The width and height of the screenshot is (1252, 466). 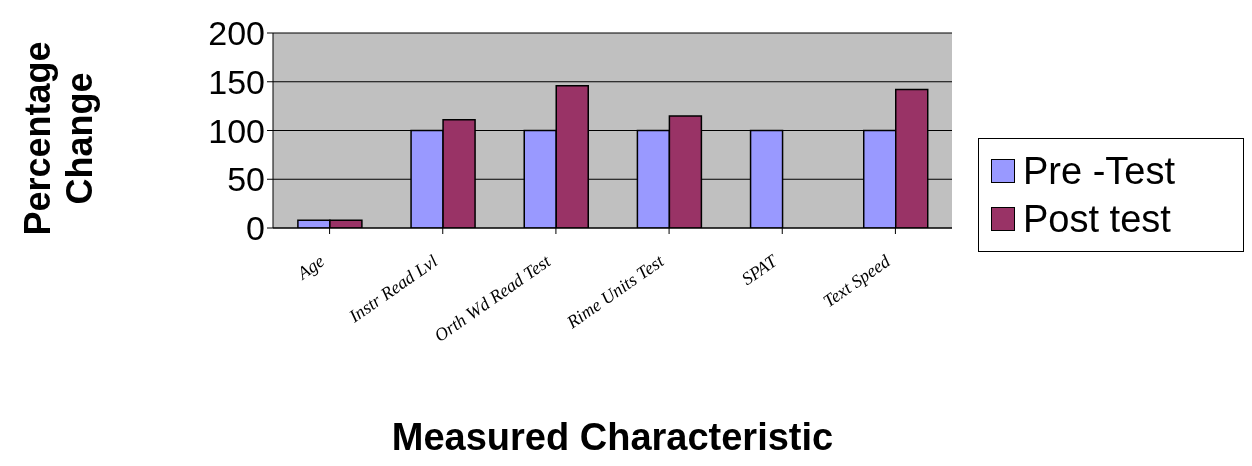 I want to click on legend-label: Pre -Test, so click(x=1099, y=171).